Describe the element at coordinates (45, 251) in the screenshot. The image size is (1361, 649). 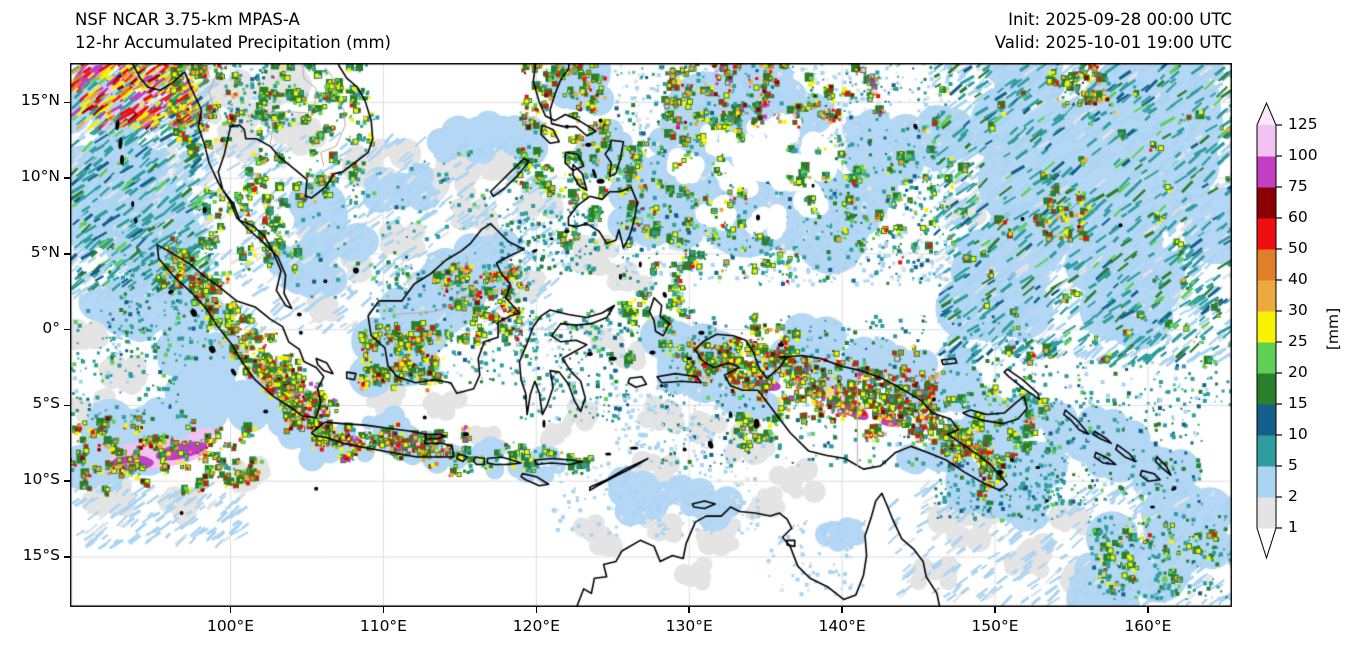
I see `y-tick-label: 5°N` at that location.